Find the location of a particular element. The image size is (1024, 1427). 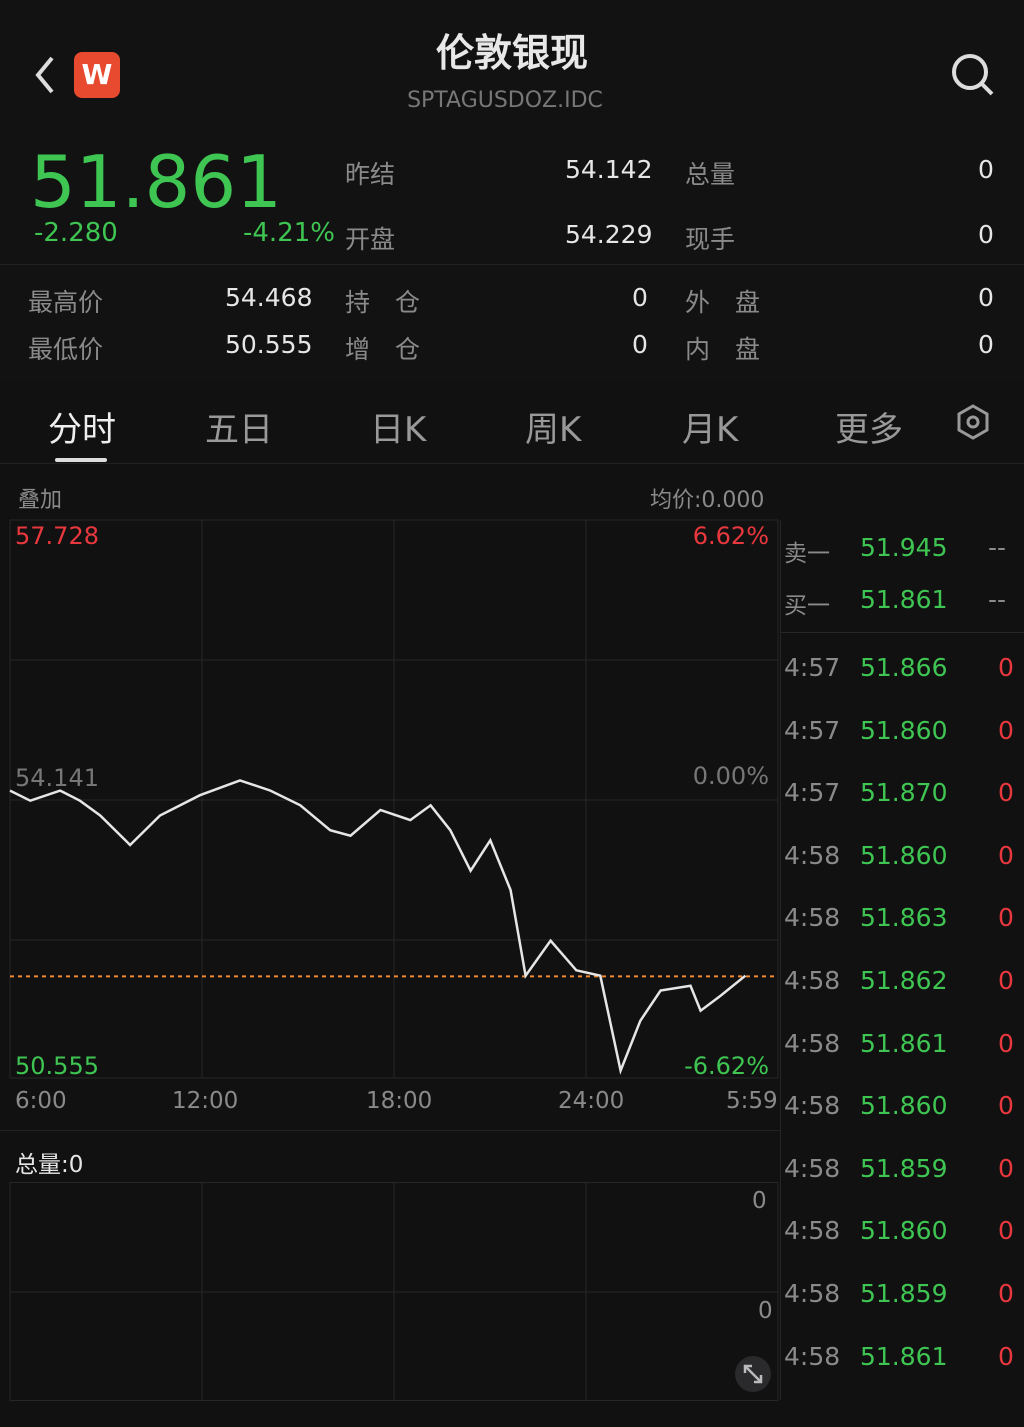

price-change: -2.280 is located at coordinates (76, 233).